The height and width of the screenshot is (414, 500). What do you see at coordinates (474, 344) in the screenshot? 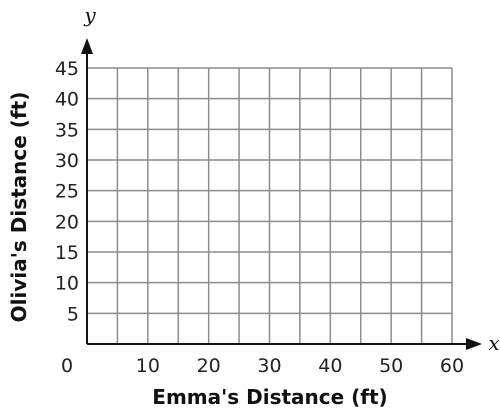
I see `x-axis-arrowhead` at bounding box center [474, 344].